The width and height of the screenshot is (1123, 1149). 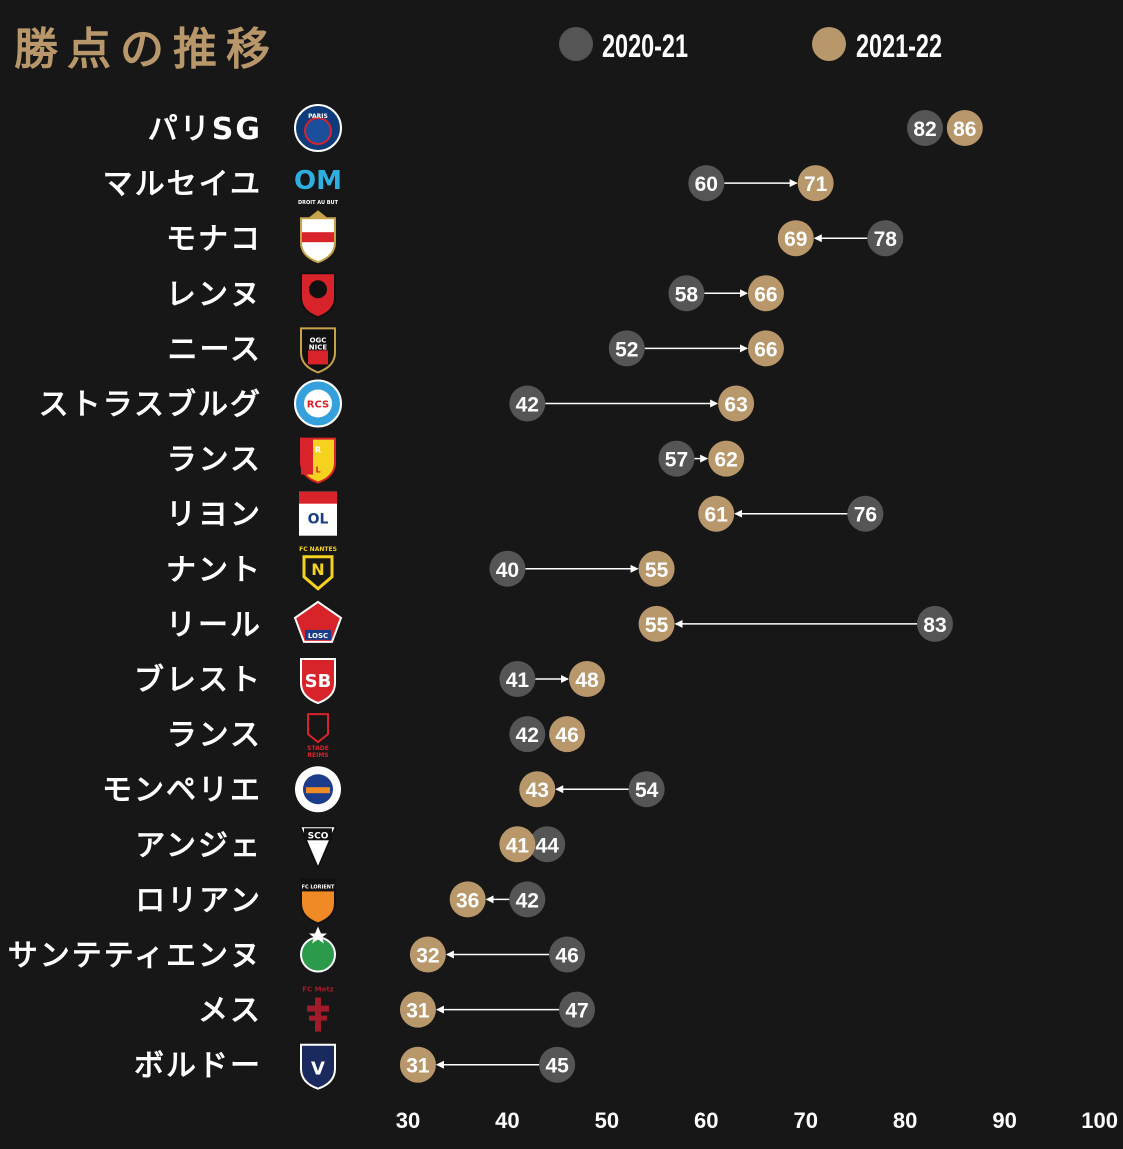 What do you see at coordinates (318, 887) in the screenshot?
I see `svg-text: FC LORIENT` at bounding box center [318, 887].